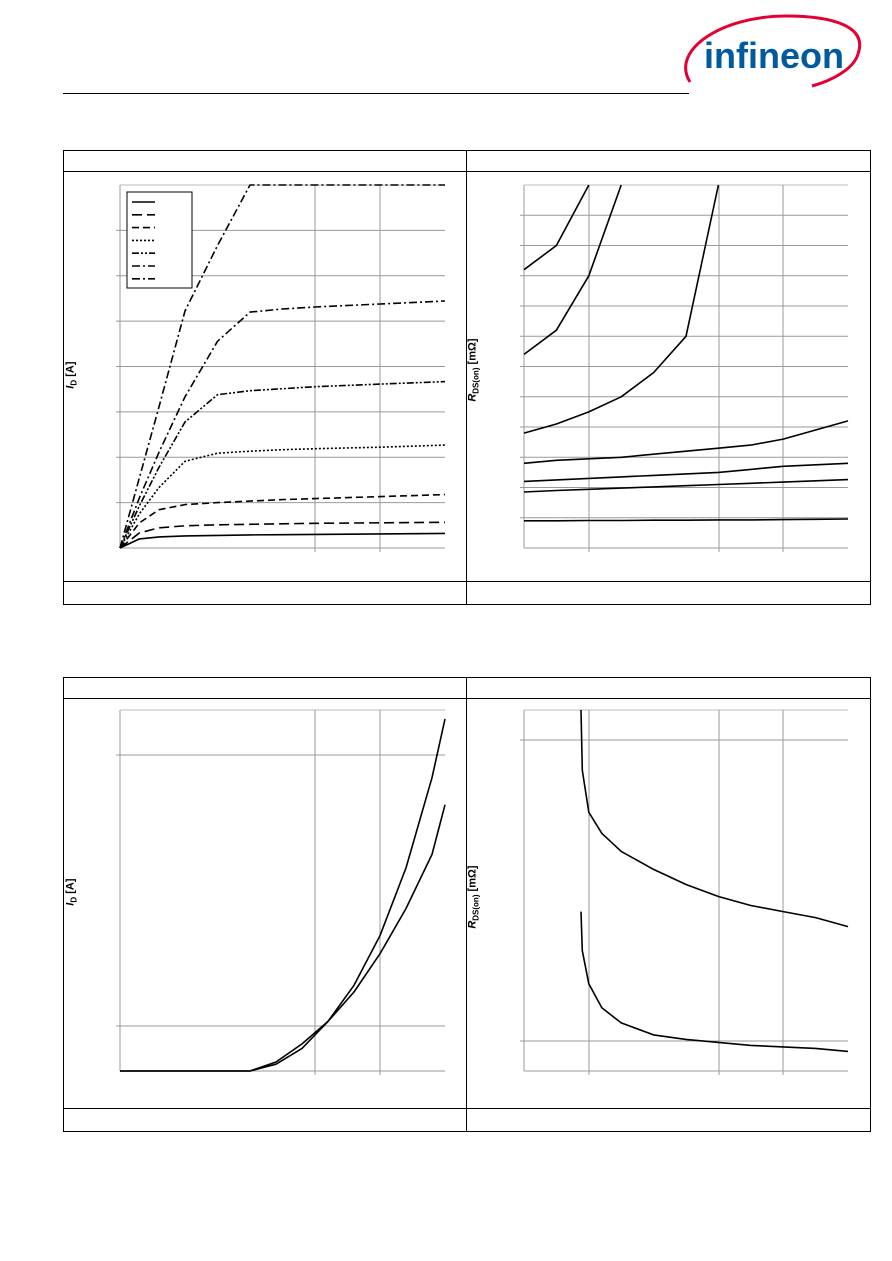 This screenshot has height=1261, width=892. Describe the element at coordinates (159, 240) in the screenshot. I see `legend` at that location.